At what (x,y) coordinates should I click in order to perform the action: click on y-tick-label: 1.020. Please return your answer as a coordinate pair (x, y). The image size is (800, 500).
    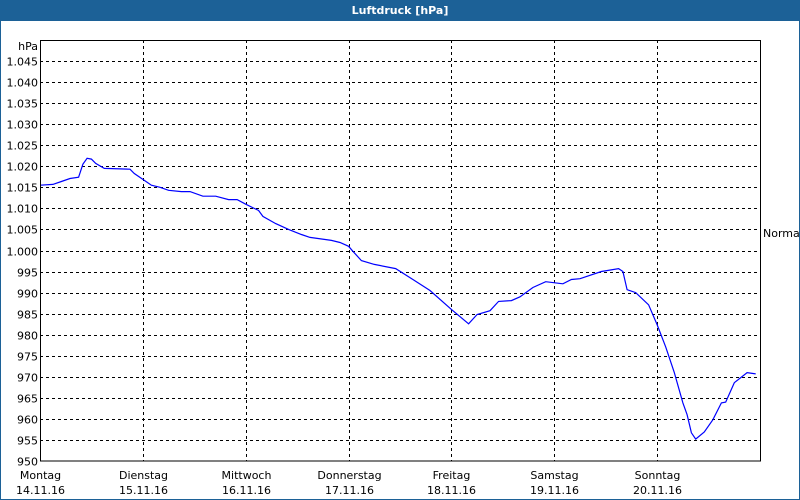
    Looking at the image, I should click on (23, 167).